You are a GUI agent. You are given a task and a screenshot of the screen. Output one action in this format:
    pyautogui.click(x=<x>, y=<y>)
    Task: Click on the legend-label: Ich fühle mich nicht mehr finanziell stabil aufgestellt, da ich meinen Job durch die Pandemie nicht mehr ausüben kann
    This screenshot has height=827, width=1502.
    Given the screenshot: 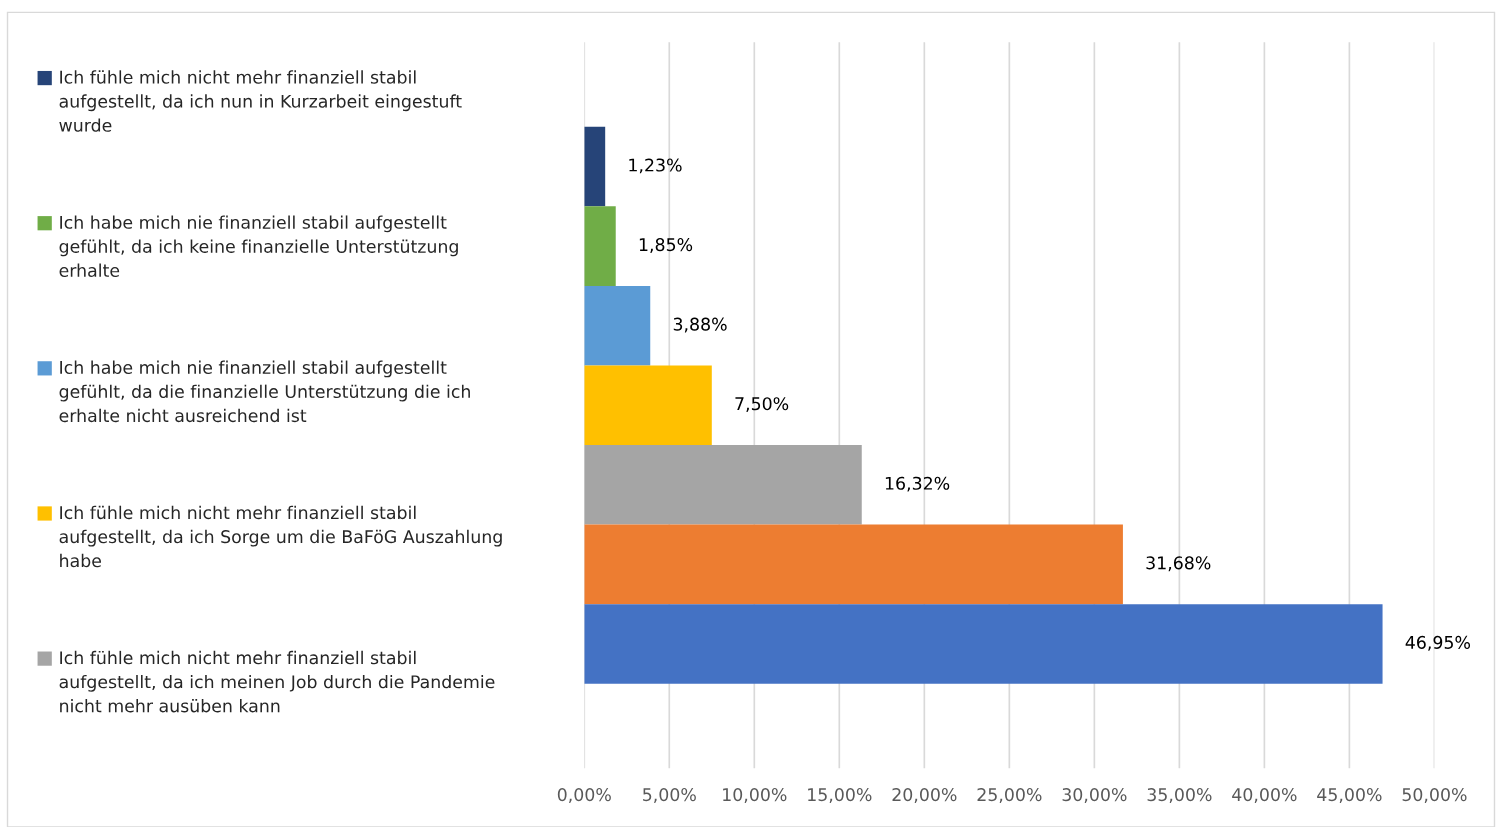 What is the action you would take?
    pyautogui.click(x=277, y=681)
    